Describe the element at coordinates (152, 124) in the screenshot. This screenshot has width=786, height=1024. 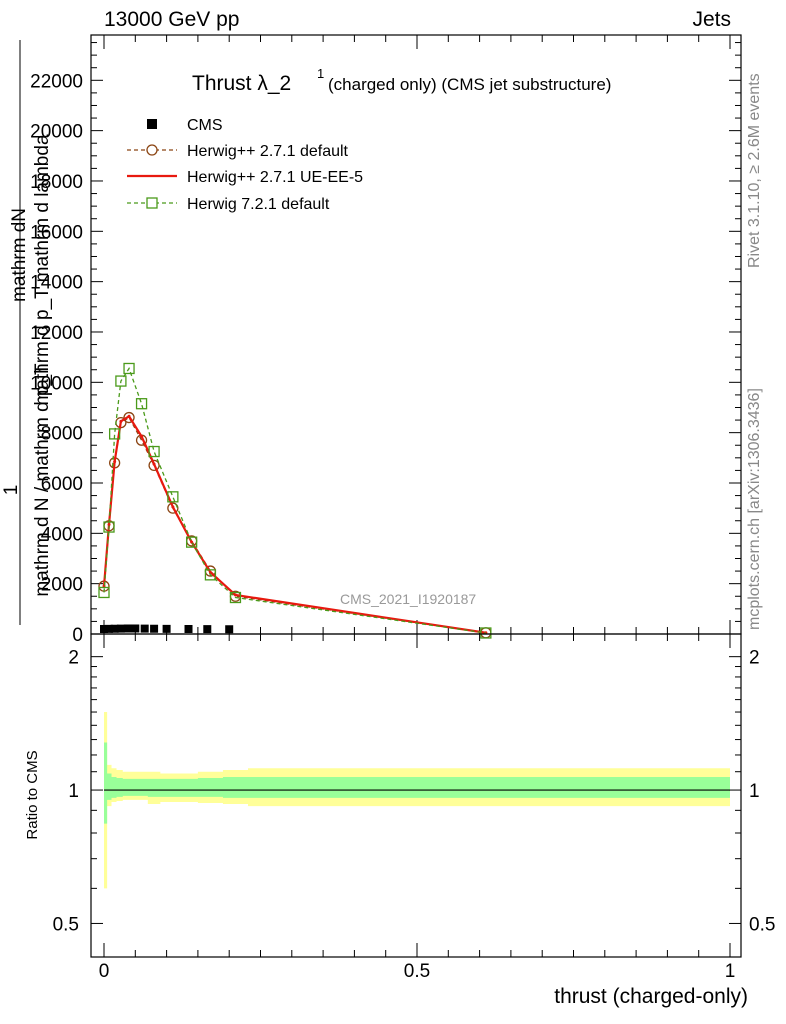
I see `legend-marker-cms` at that location.